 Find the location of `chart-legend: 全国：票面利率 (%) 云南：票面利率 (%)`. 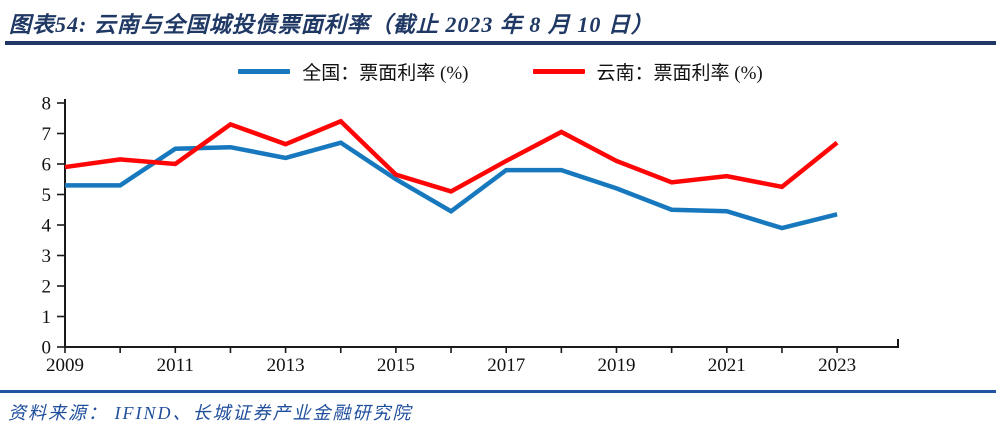

chart-legend: 全国：票面利率 (%) 云南：票面利率 (%) is located at coordinates (500, 71).